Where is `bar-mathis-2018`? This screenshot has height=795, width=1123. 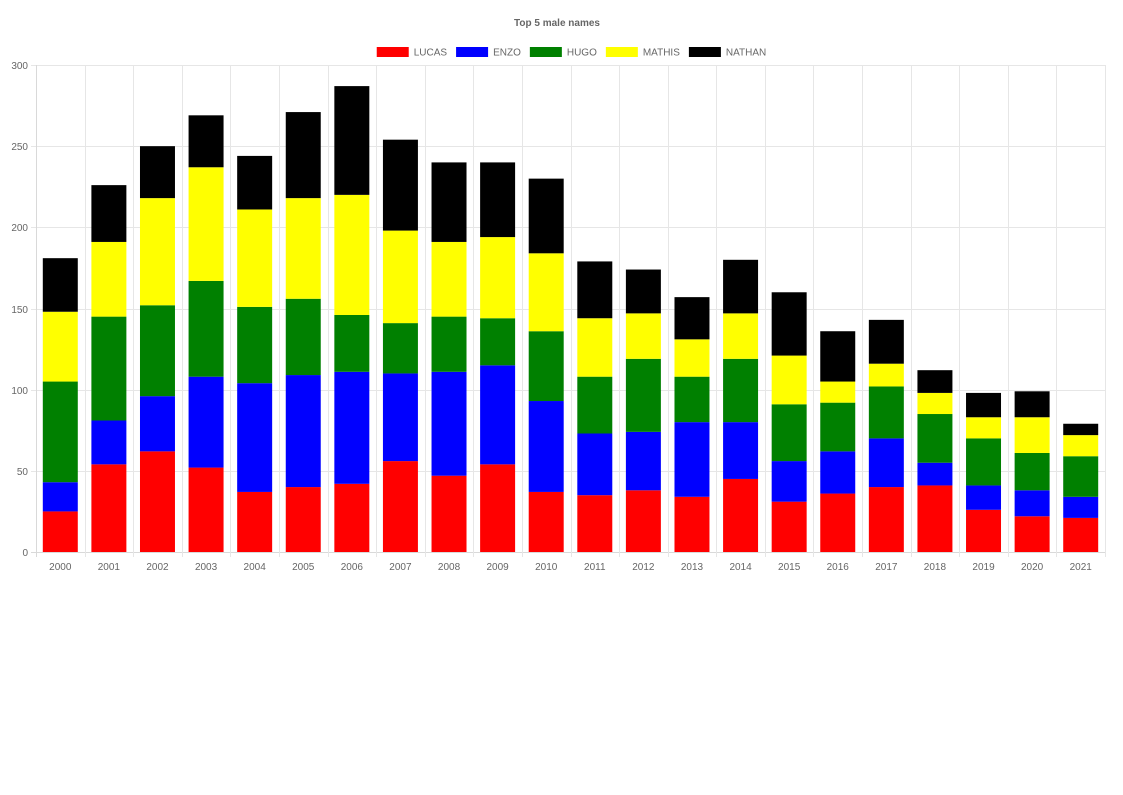 bar-mathis-2018 is located at coordinates (935, 403).